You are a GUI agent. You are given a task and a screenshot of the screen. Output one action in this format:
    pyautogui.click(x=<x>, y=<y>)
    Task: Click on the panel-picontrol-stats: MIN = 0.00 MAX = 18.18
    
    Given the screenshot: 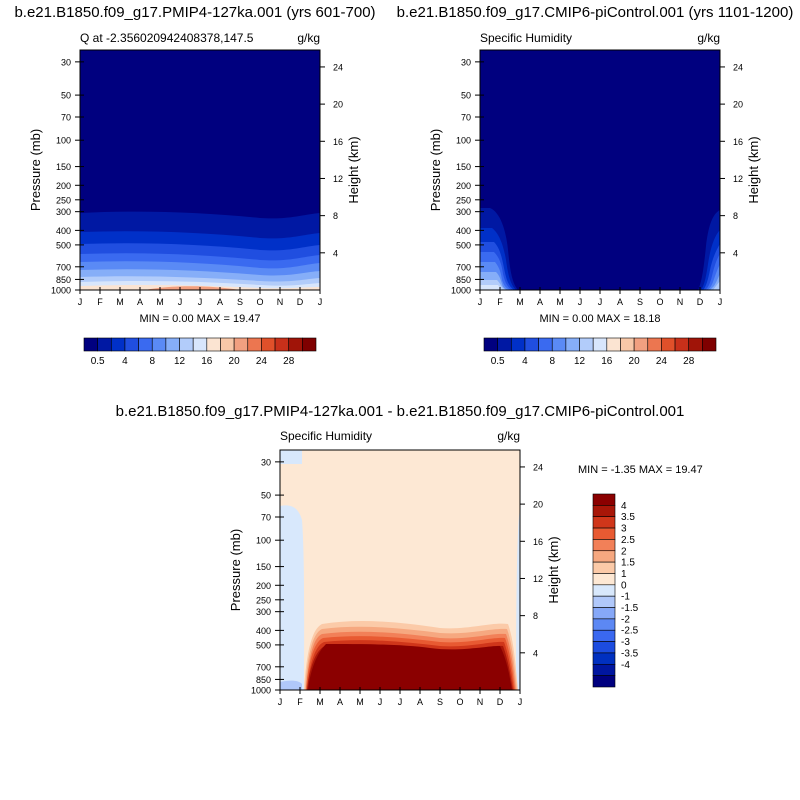 What is the action you would take?
    pyautogui.click(x=599, y=319)
    